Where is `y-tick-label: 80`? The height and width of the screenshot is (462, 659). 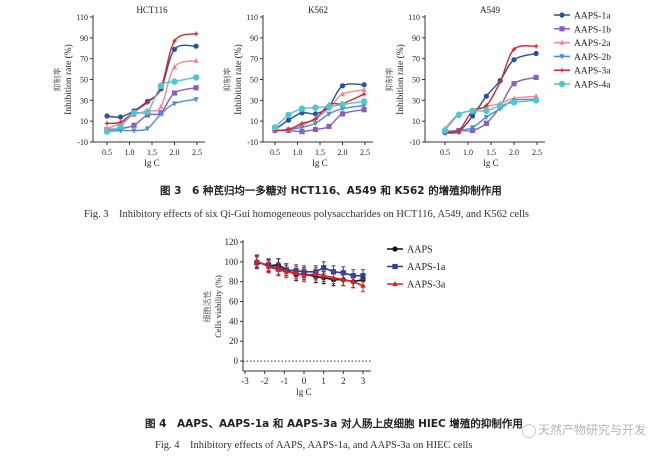
y-tick-label: 80 is located at coordinates (234, 282).